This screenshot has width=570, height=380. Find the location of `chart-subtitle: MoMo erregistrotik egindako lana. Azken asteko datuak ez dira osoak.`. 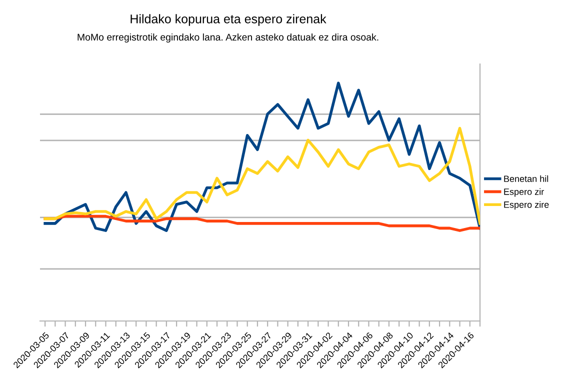

chart-subtitle: MoMo erregistrotik egindako lana. Azken asteko datuak ez dira osoak. is located at coordinates (228, 38).